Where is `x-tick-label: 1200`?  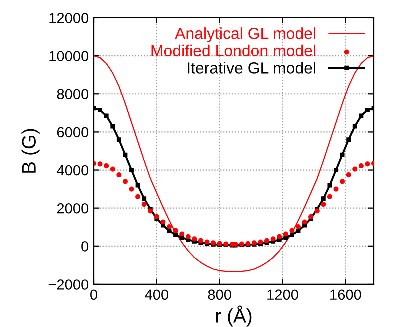
x-tick-label: 1200 is located at coordinates (283, 295).